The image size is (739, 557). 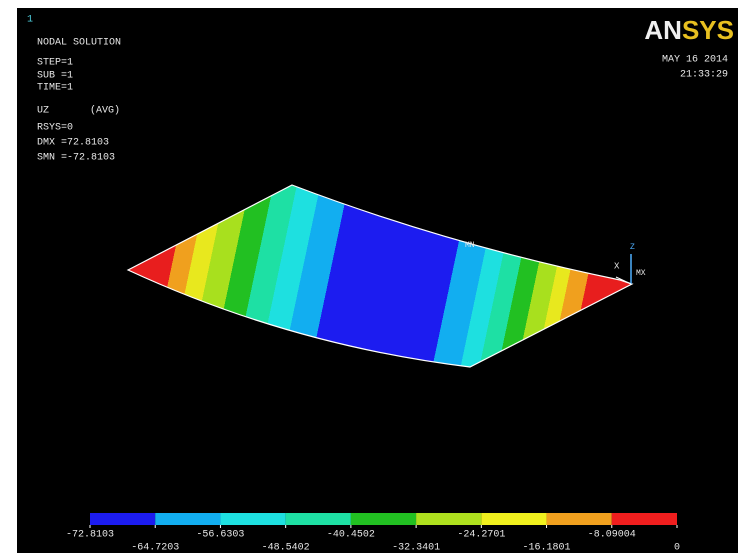 I want to click on info-line: STEP=1, so click(x=55, y=63).